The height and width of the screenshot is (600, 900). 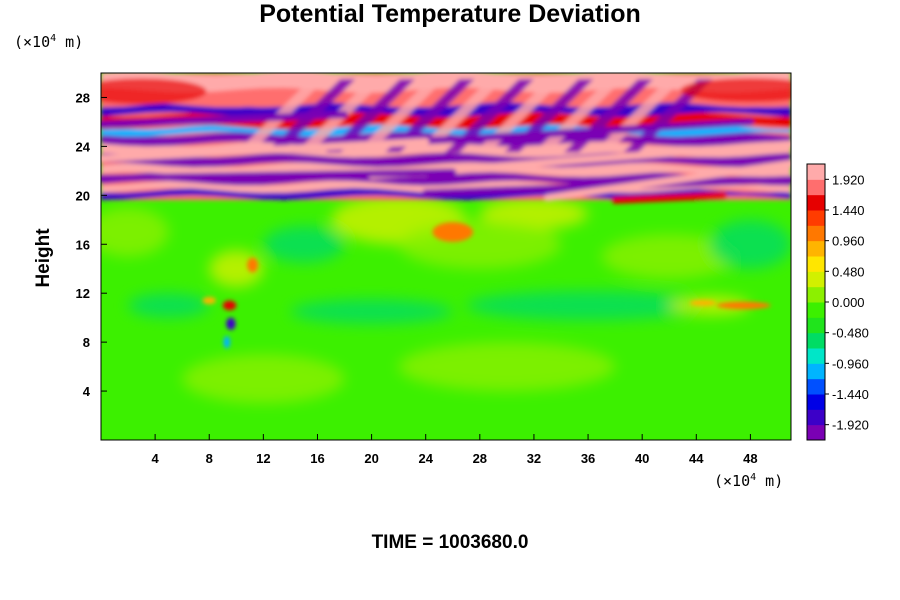 What do you see at coordinates (263, 458) in the screenshot?
I see `x-tick-label: 12` at bounding box center [263, 458].